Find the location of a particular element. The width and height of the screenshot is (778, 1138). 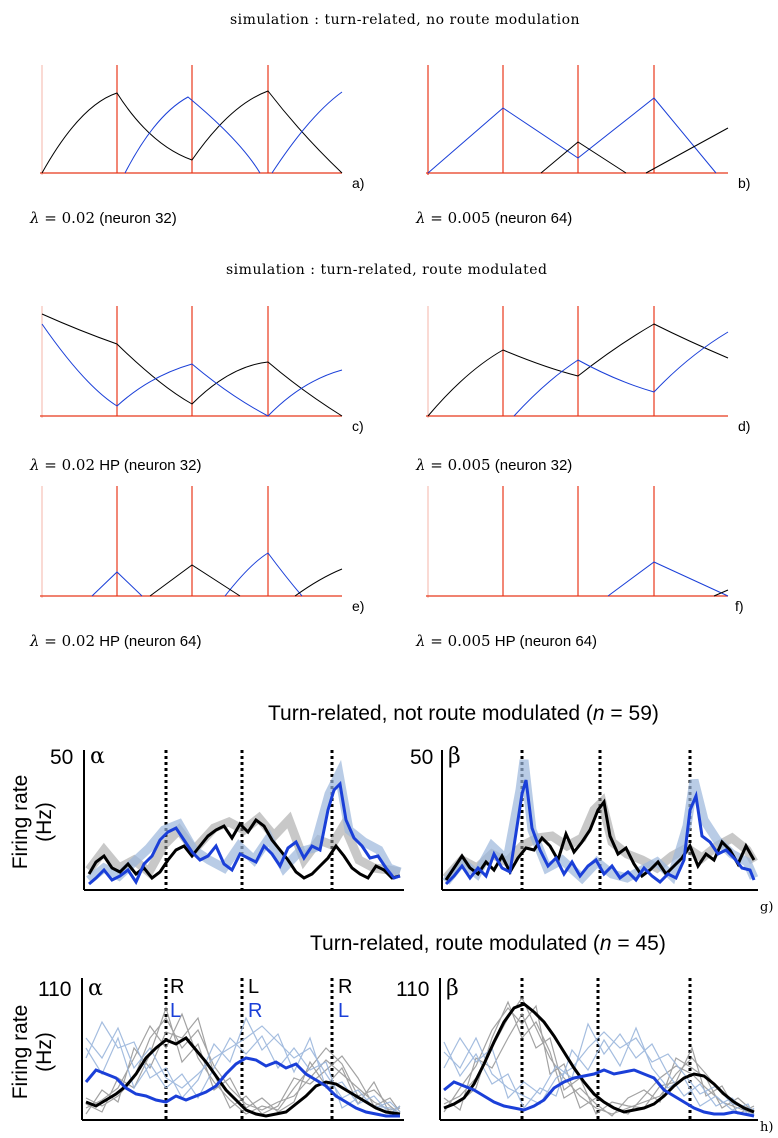

recording-h-left-plot is located at coordinates (242, 1049).